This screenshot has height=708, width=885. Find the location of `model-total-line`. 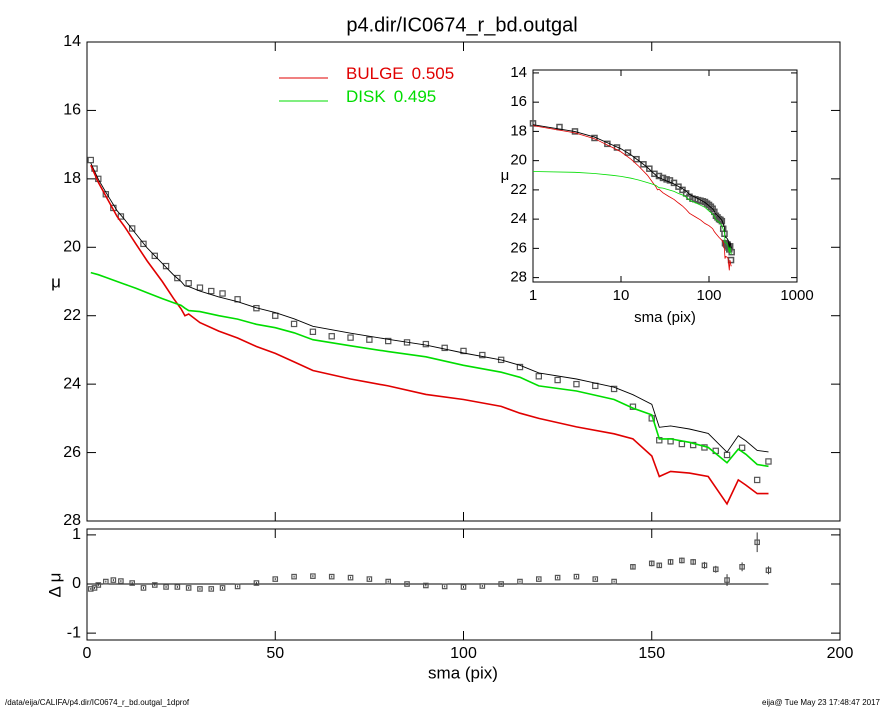

model-total-line is located at coordinates (632, 186).